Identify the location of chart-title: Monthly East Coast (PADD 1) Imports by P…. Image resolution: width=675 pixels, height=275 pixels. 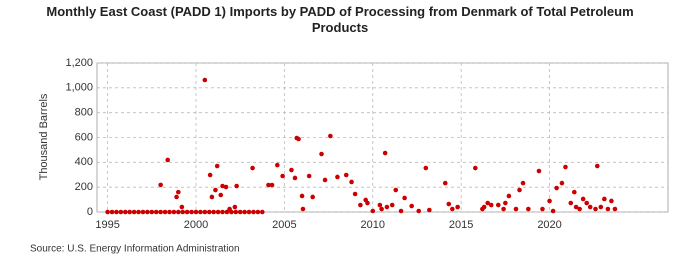
(340, 19).